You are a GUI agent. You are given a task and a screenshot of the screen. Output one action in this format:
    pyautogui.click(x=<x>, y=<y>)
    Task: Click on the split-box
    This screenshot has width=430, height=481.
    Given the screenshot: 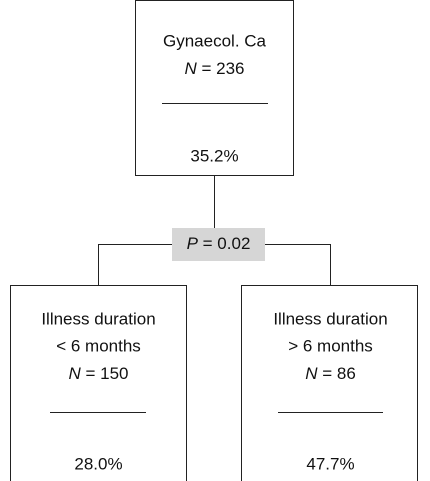 What is the action you would take?
    pyautogui.click(x=218, y=244)
    